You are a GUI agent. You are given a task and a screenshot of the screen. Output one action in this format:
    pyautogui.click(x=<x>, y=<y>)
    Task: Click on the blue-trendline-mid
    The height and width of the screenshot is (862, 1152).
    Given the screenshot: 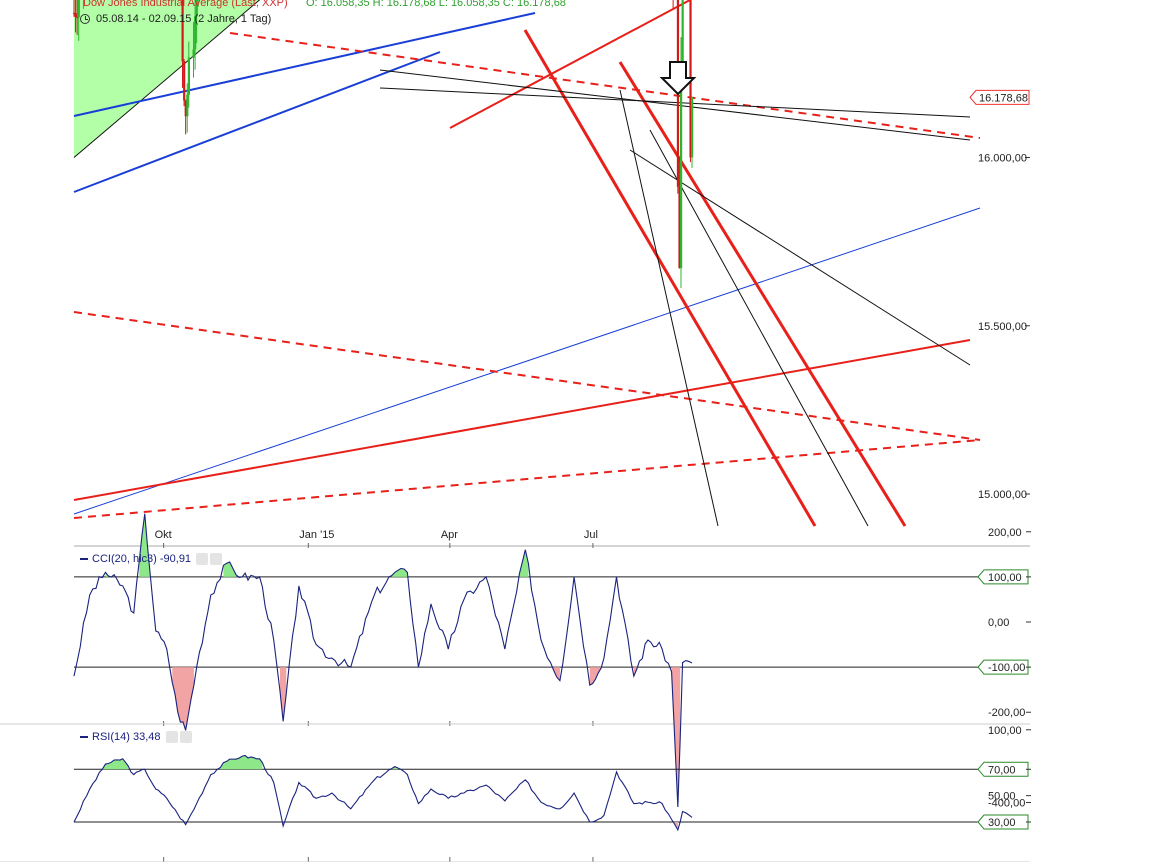 What is the action you would take?
    pyautogui.click(x=257, y=122)
    